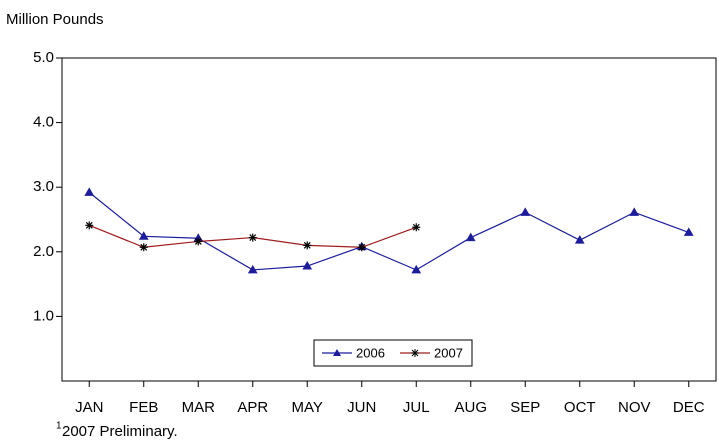  Describe the element at coordinates (580, 407) in the screenshot. I see `x-tick-label: OCT` at that location.